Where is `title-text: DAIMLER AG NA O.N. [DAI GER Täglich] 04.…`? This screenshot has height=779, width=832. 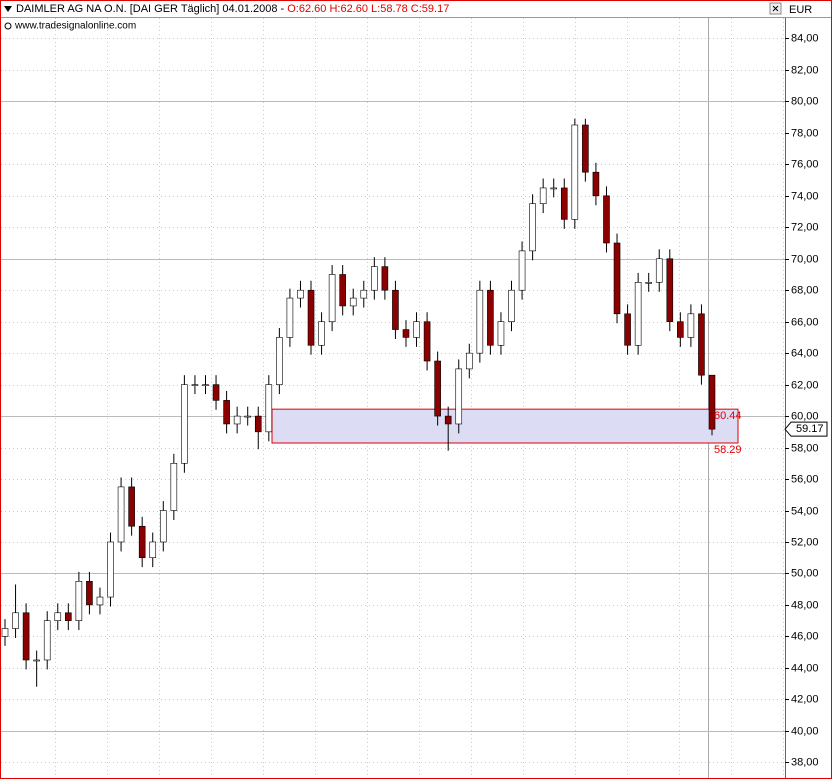 title-text: DAIMLER AG NA O.N. [DAI GER Täglich] 04.… is located at coordinates (150, 9).